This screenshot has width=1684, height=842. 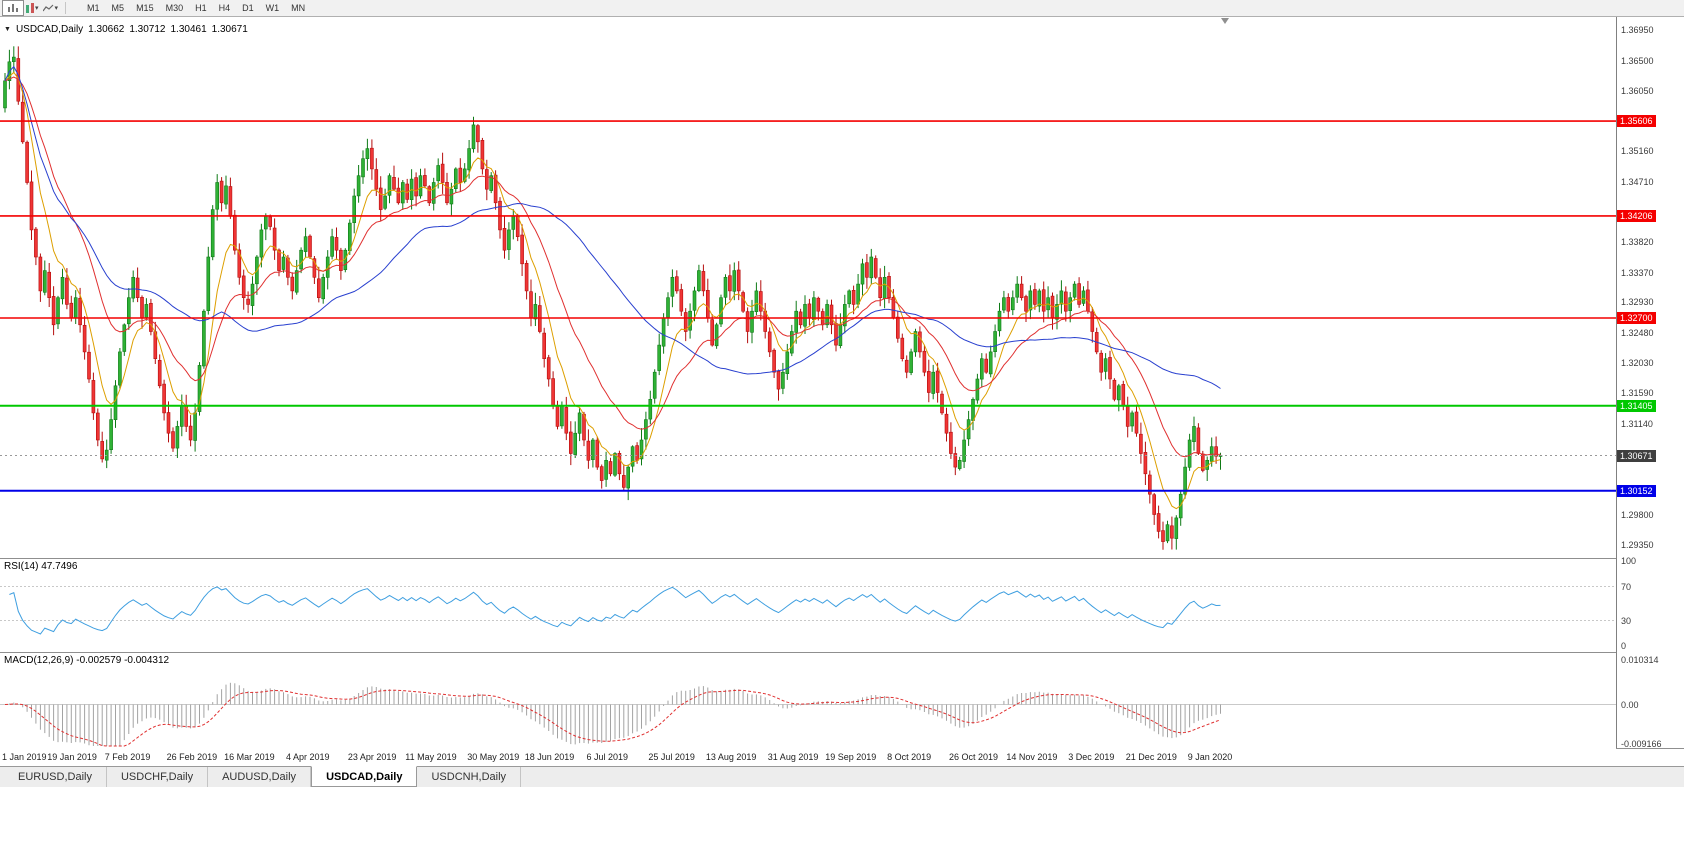 I want to click on timeframe-button-h4: H4, so click(x=224, y=8).